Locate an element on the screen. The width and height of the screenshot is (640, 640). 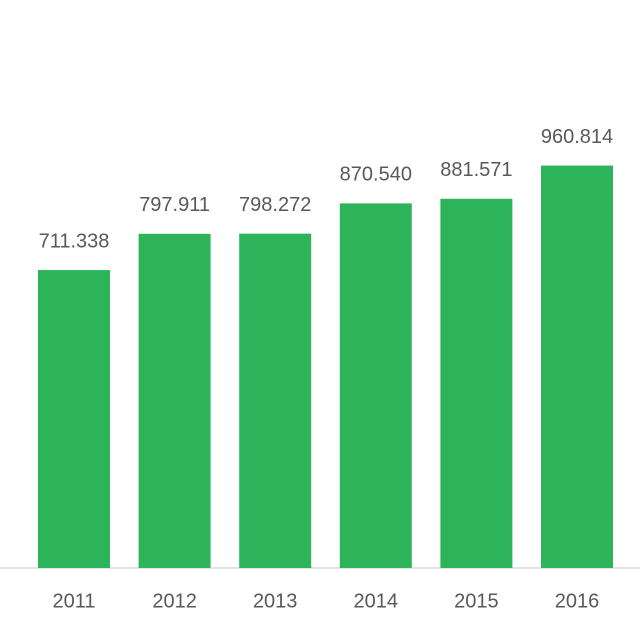
x-tick-label: 2013 is located at coordinates (275, 601).